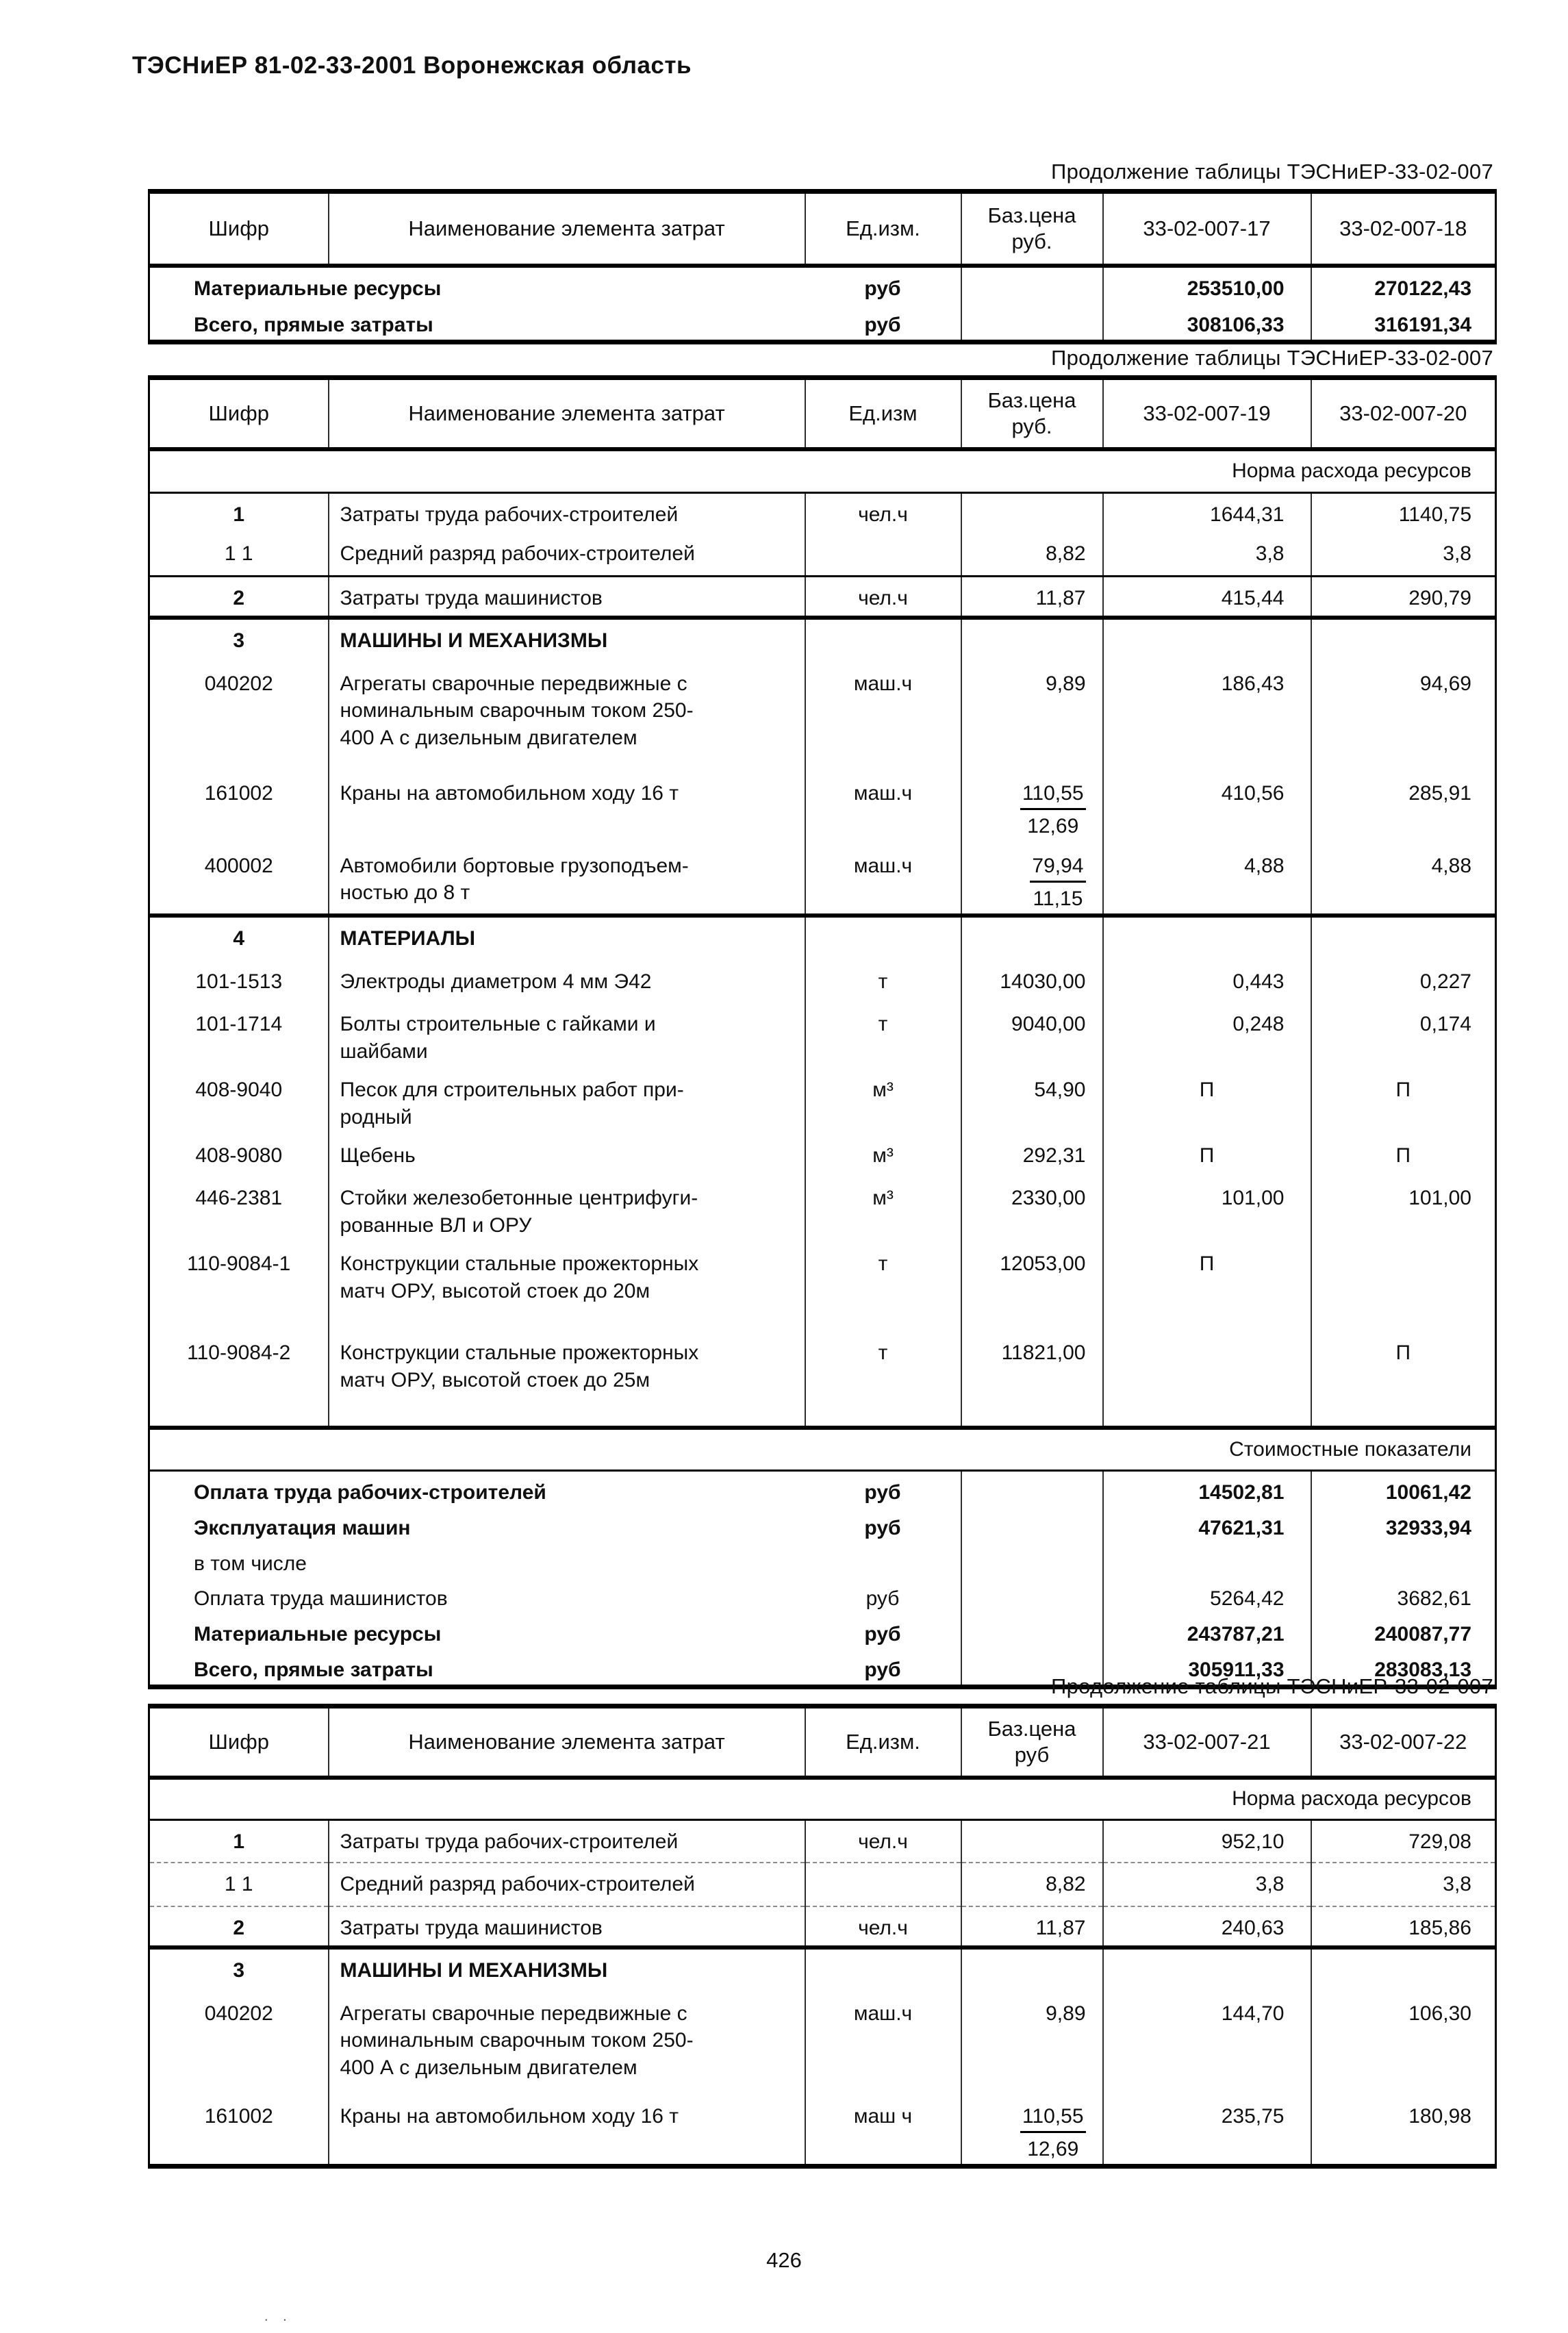 The width and height of the screenshot is (1568, 2333). What do you see at coordinates (822, 939) in the screenshot?
I see `table-row: 4 МАТЕРИАЛЫ` at bounding box center [822, 939].